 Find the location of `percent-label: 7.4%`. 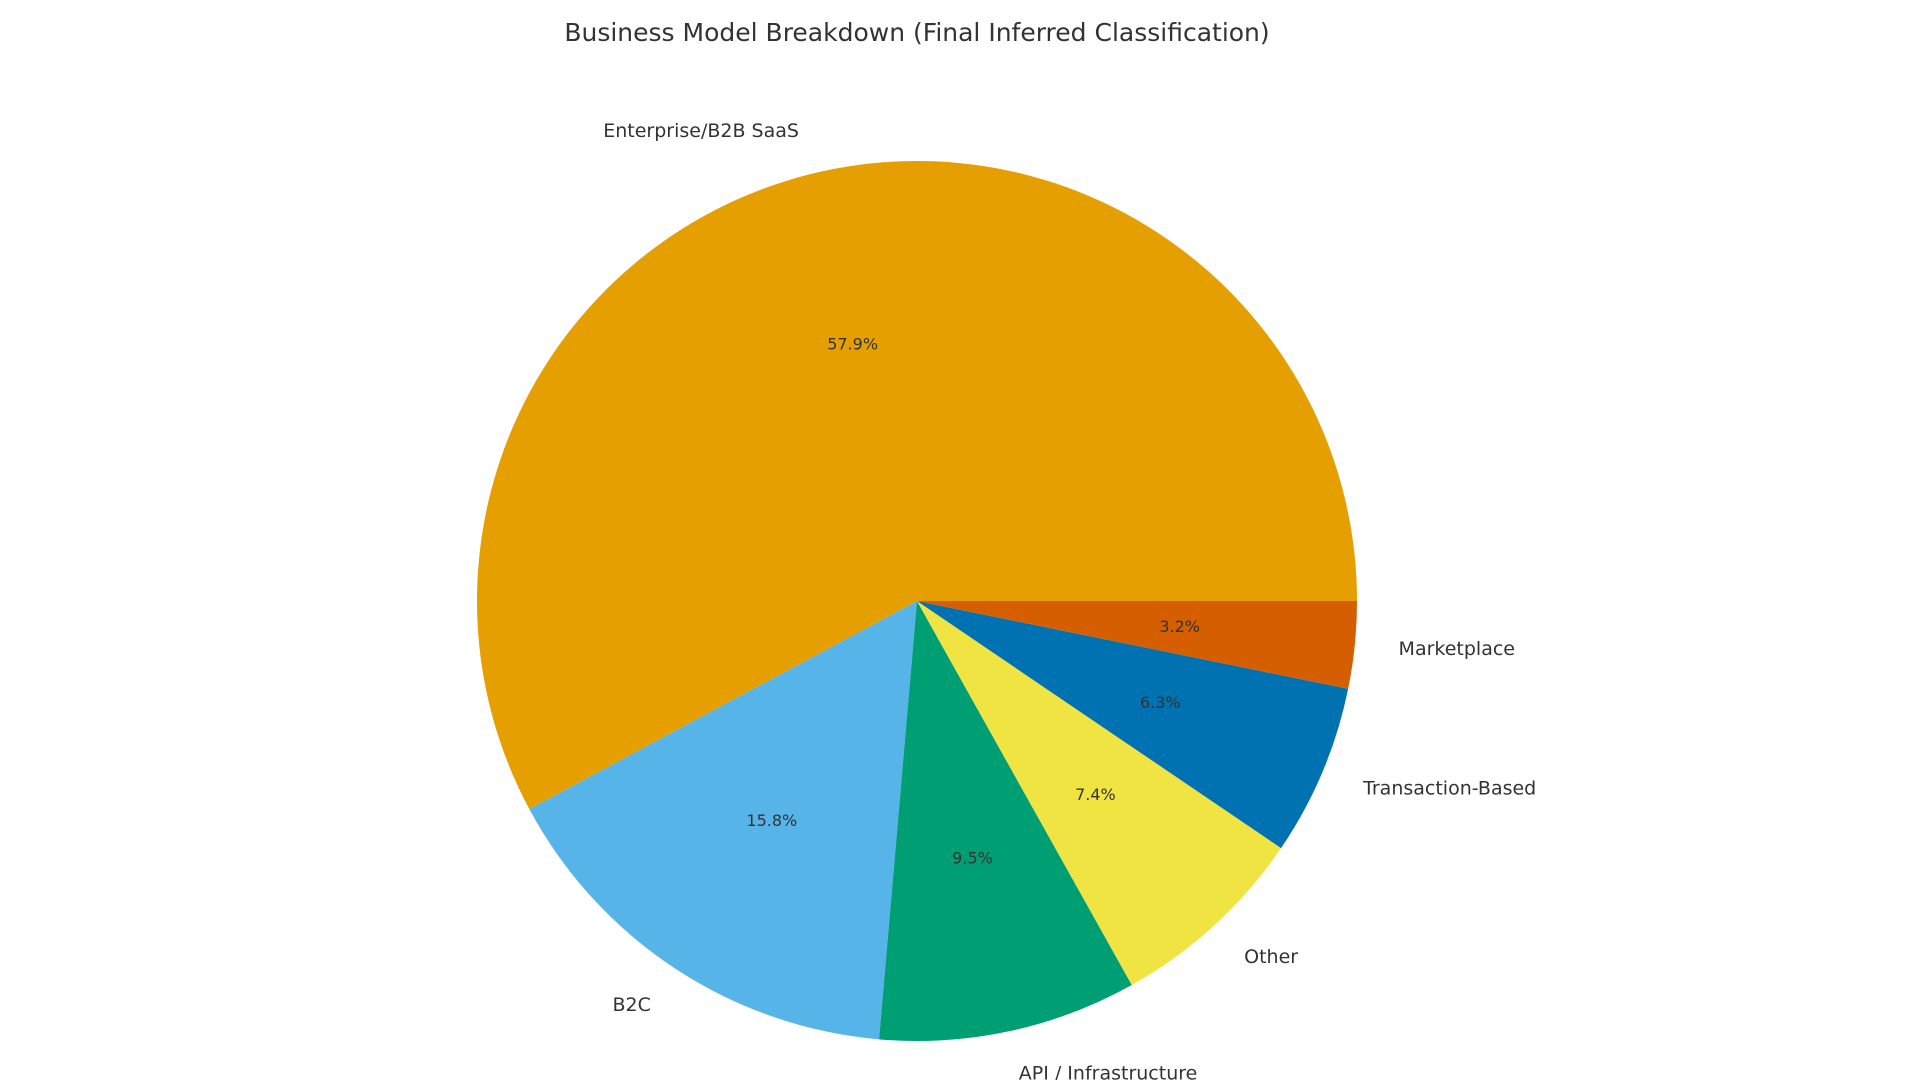

percent-label: 7.4% is located at coordinates (1095, 794).